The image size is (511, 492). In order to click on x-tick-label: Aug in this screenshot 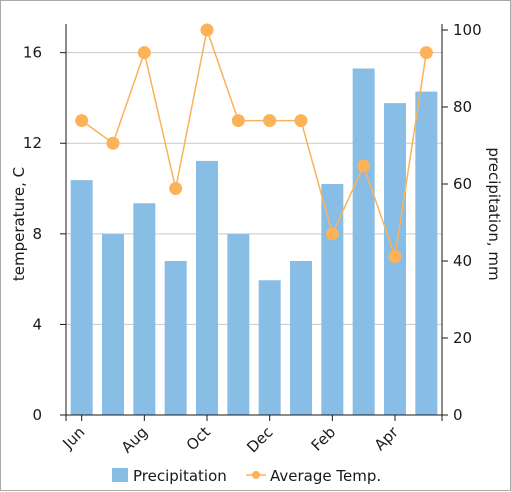, I will do `click(134, 439)`.